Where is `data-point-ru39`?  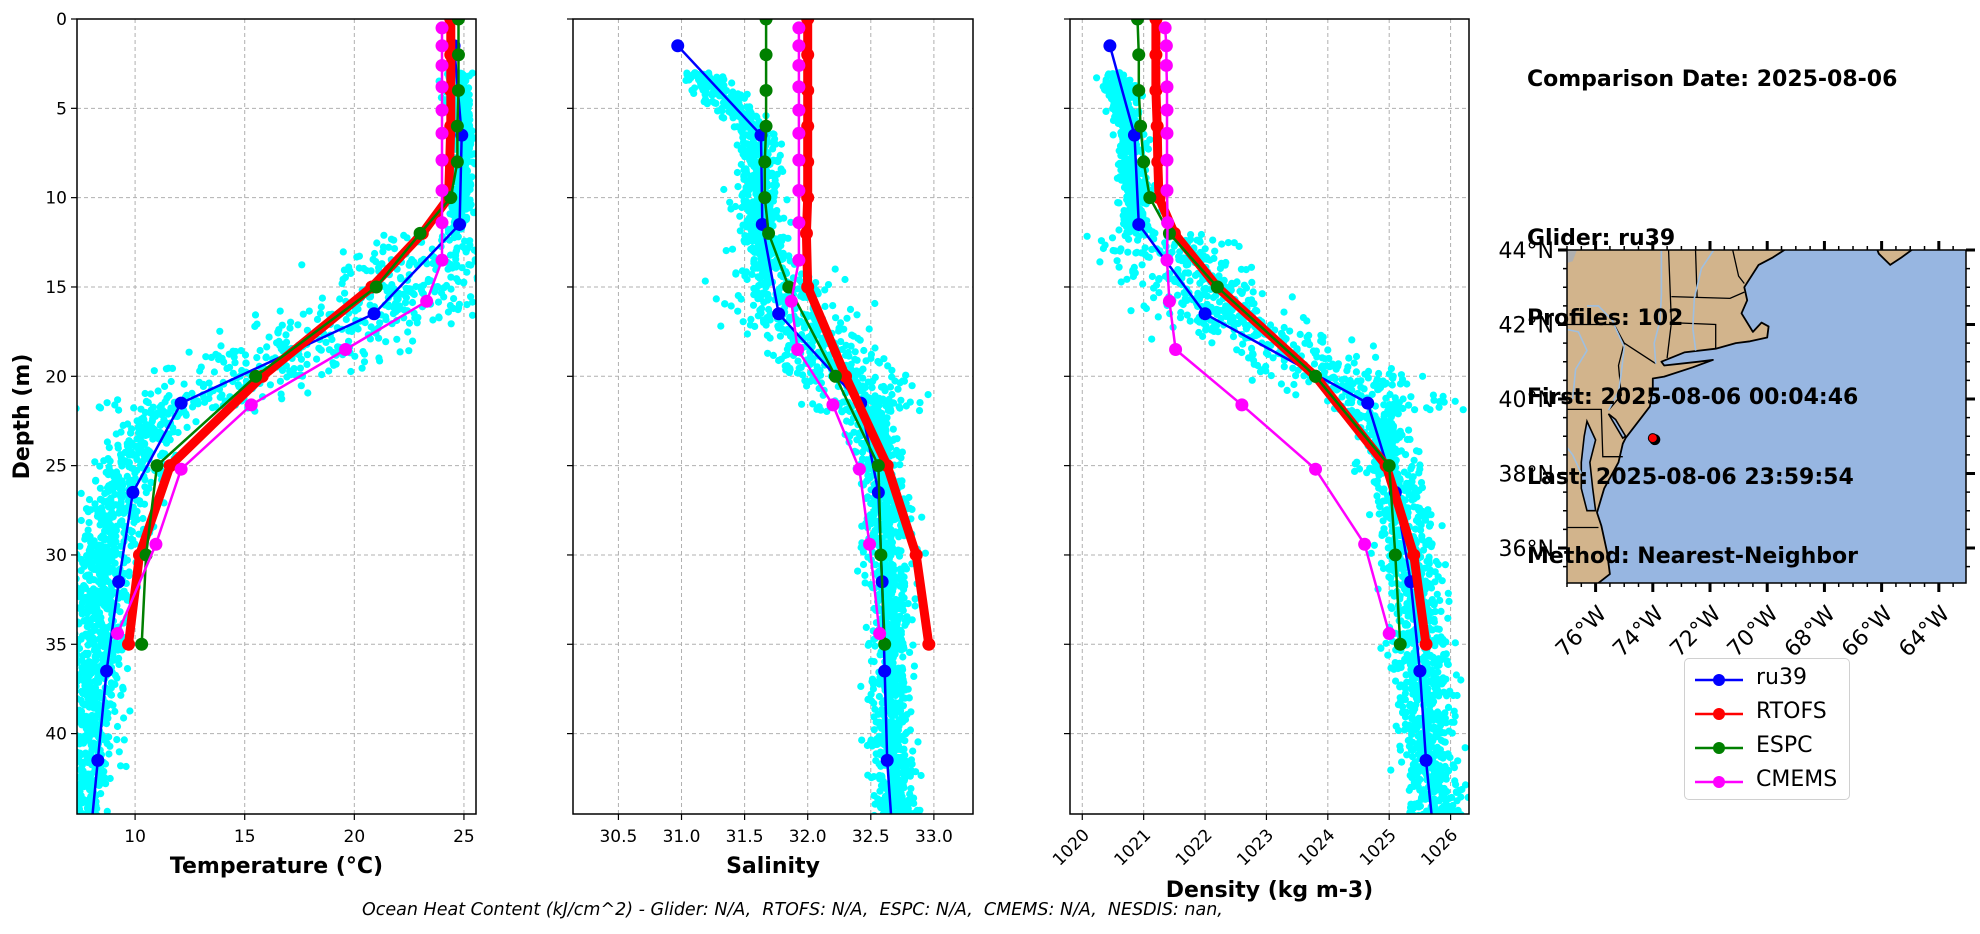 data-point-ru39 is located at coordinates (460, 224).